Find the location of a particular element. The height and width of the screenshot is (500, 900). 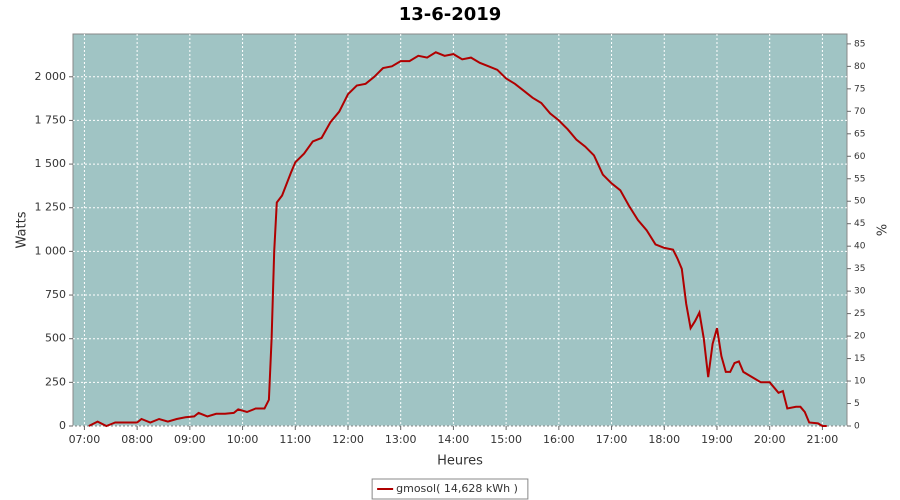

y2-tick-label: 40 is located at coordinates (860, 247).